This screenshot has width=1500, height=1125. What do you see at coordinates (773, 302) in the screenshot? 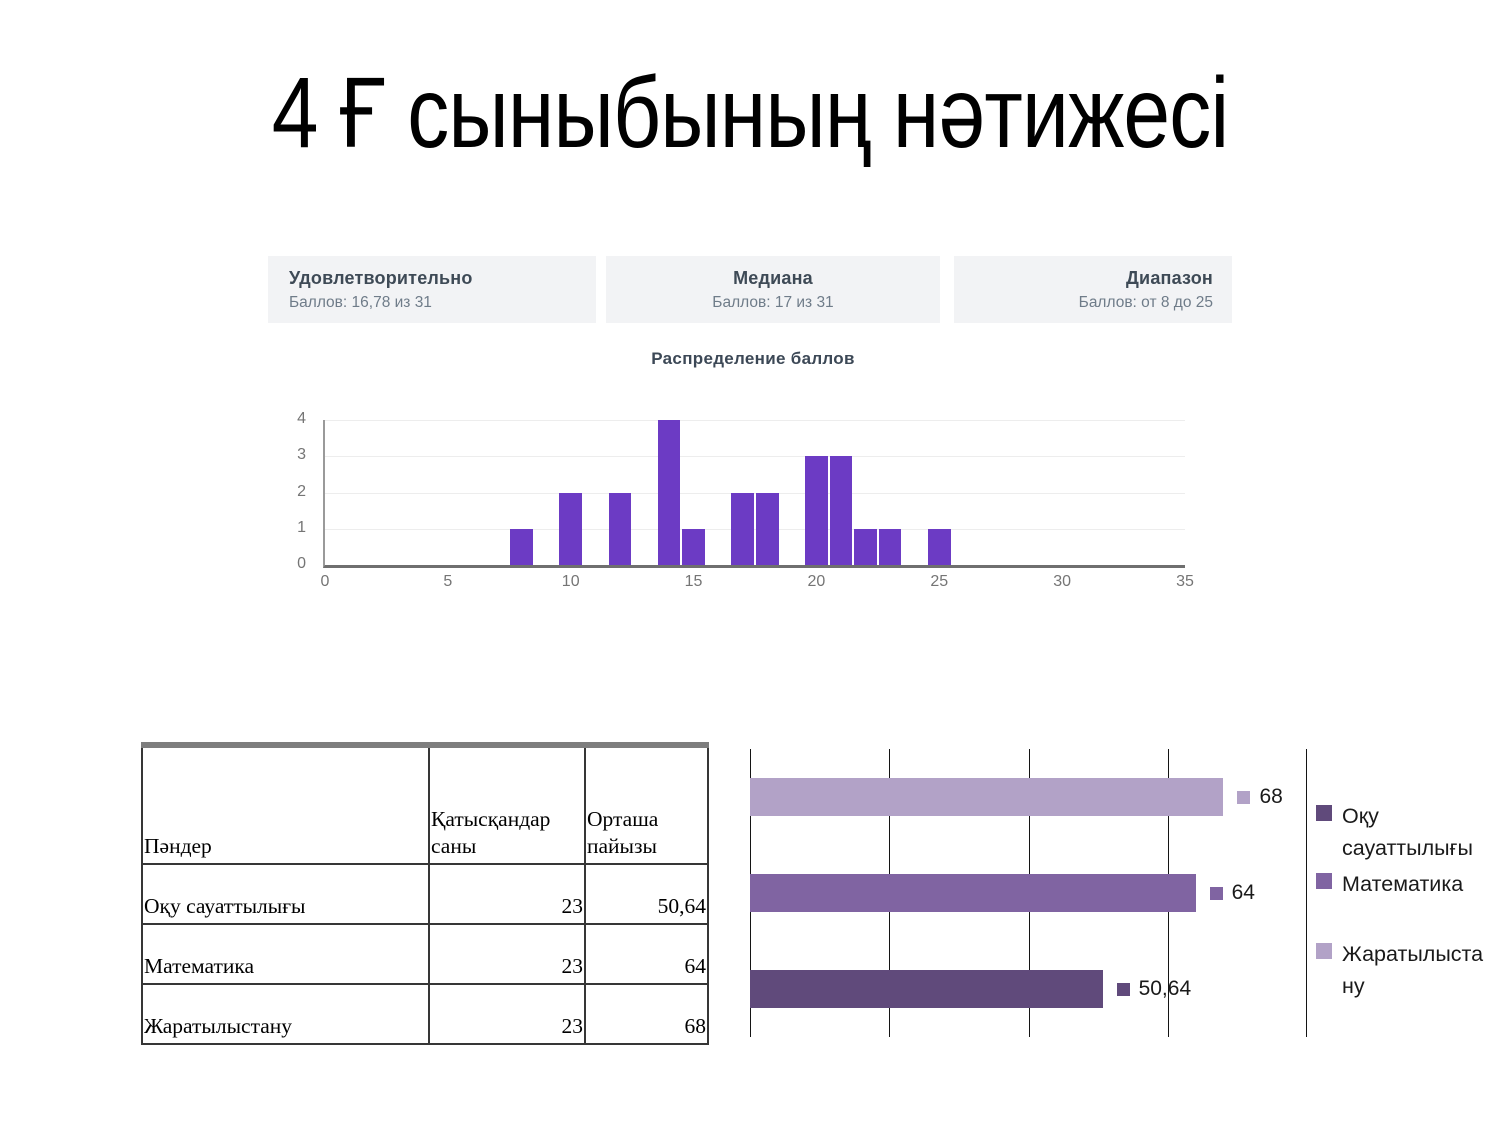
I see `stat-card-median-value: Баллов: 17 из 31` at bounding box center [773, 302].